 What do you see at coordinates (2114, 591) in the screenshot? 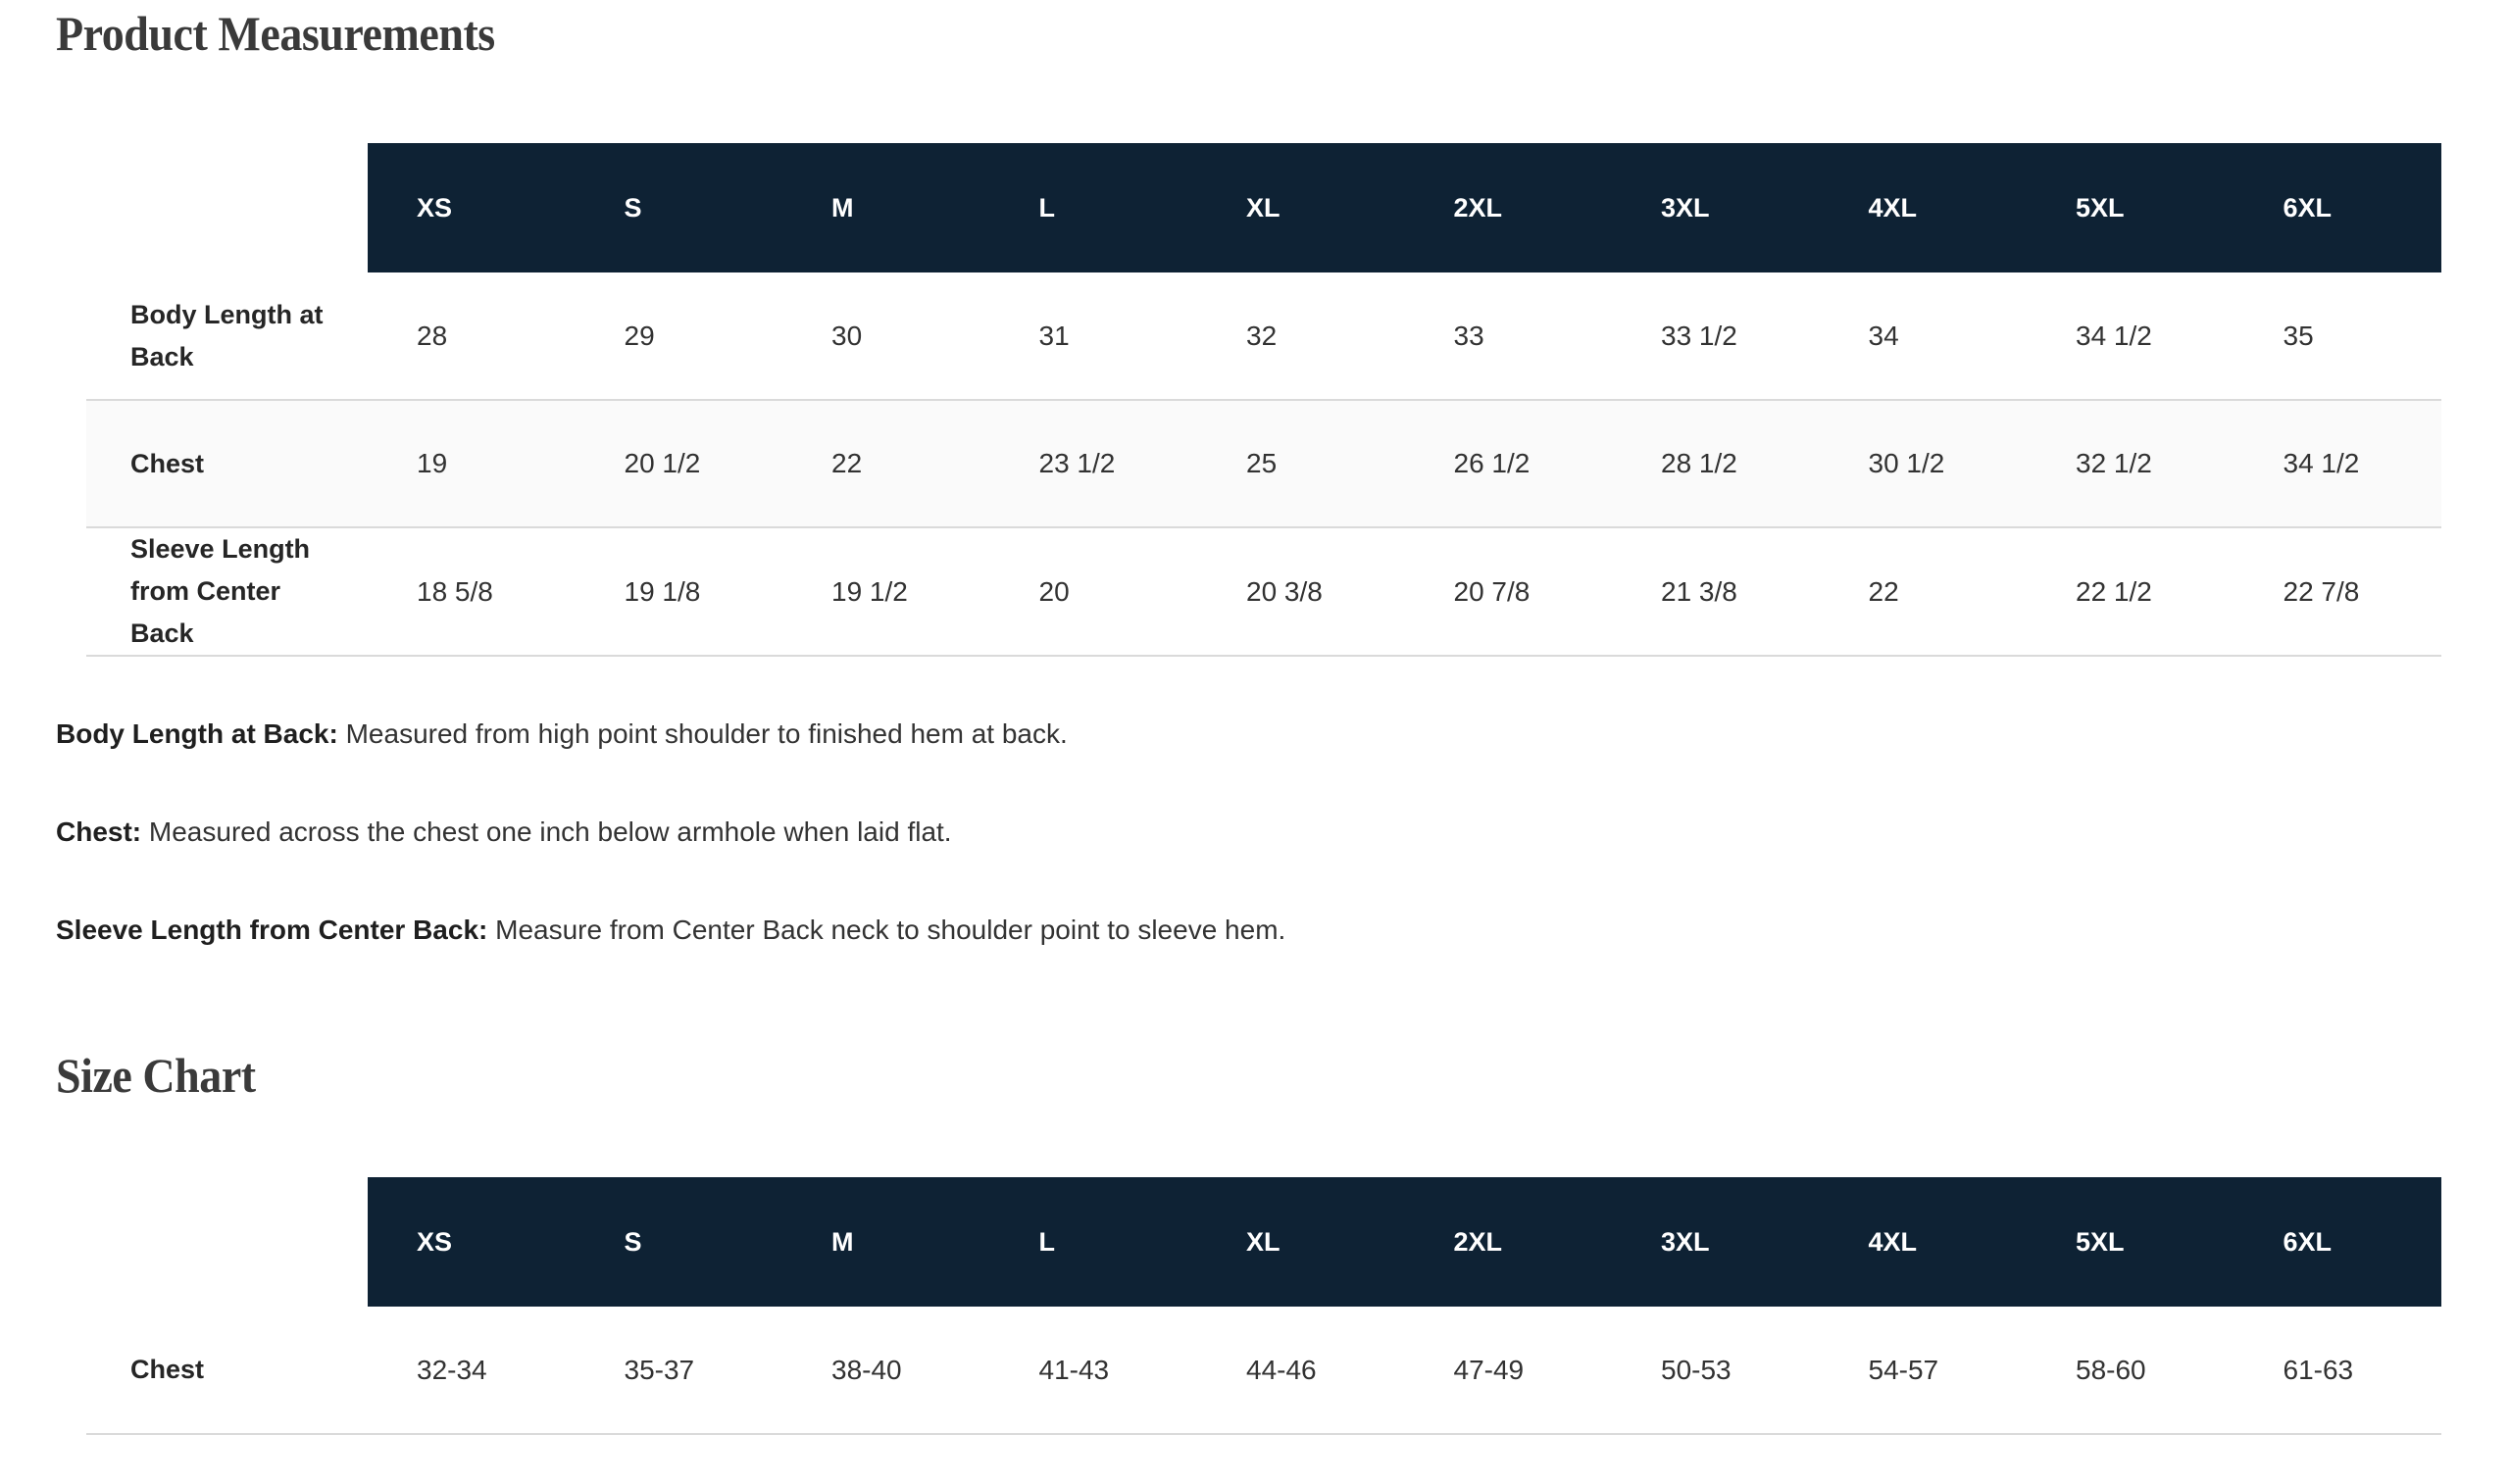
I see `measurement-cell: 22 1/2` at bounding box center [2114, 591].